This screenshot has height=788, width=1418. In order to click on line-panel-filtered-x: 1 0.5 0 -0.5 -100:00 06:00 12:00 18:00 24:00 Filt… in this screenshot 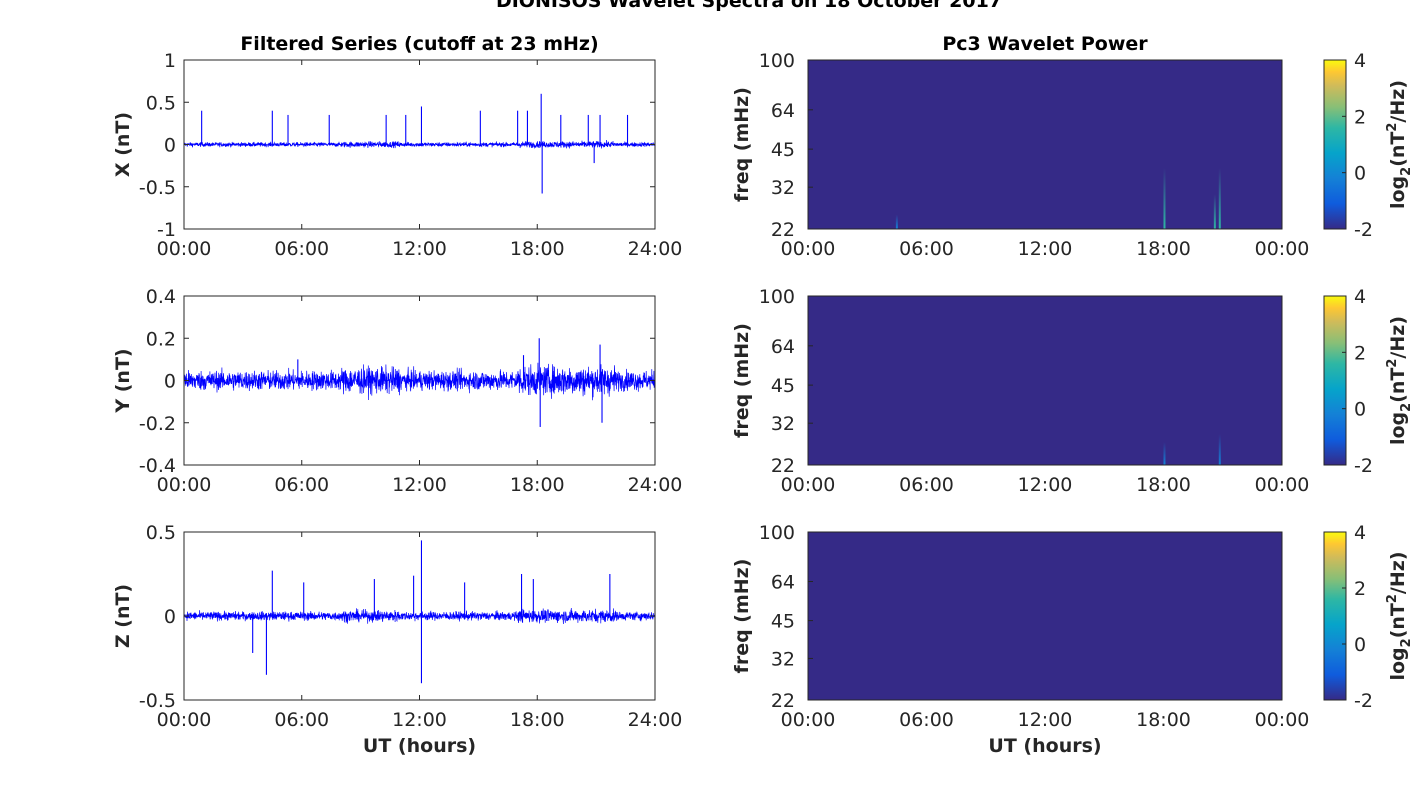, I will do `click(397, 146)`.